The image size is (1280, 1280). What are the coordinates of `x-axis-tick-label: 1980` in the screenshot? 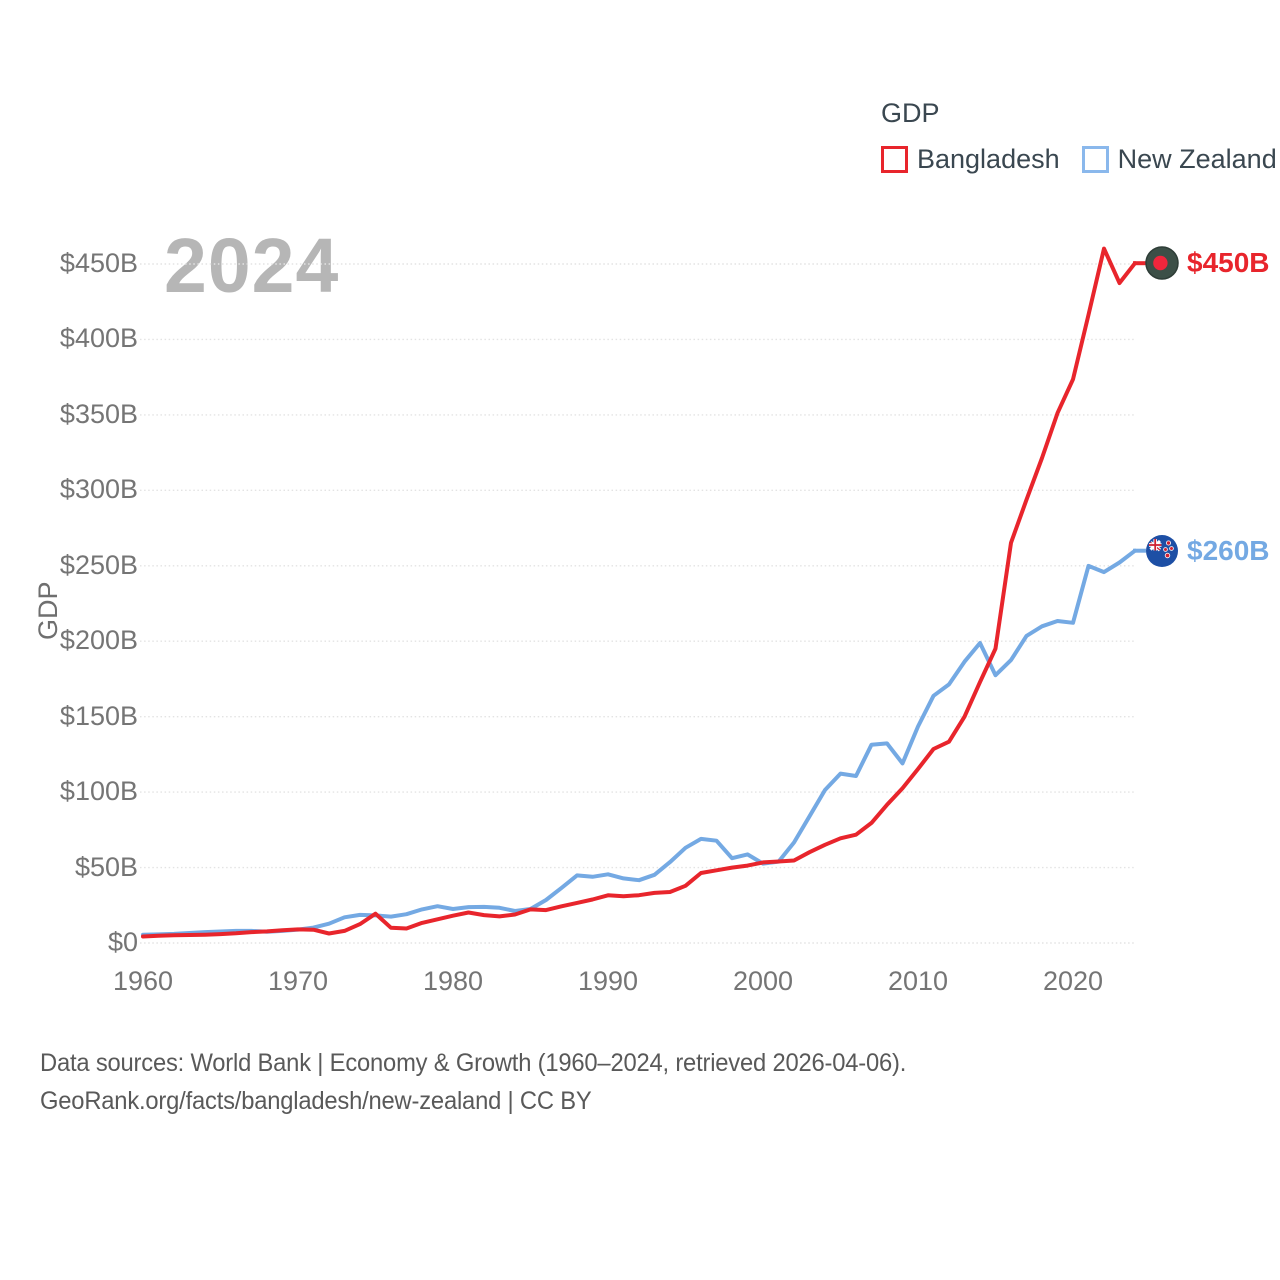 It's located at (453, 981).